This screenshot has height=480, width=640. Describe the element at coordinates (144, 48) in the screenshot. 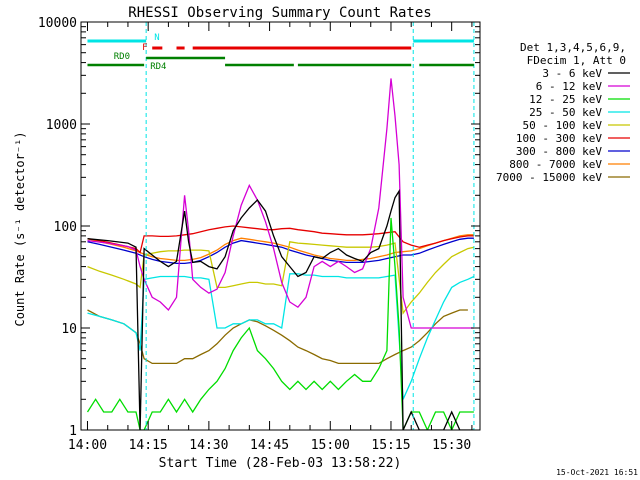

I see `annotation-label-f: F` at that location.